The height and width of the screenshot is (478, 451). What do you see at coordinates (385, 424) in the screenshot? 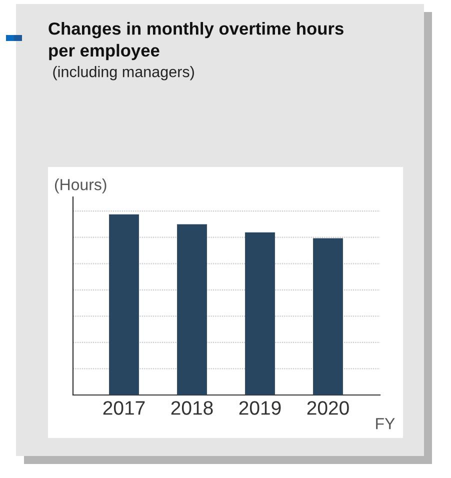
I see `x-axis-title: FY` at bounding box center [385, 424].